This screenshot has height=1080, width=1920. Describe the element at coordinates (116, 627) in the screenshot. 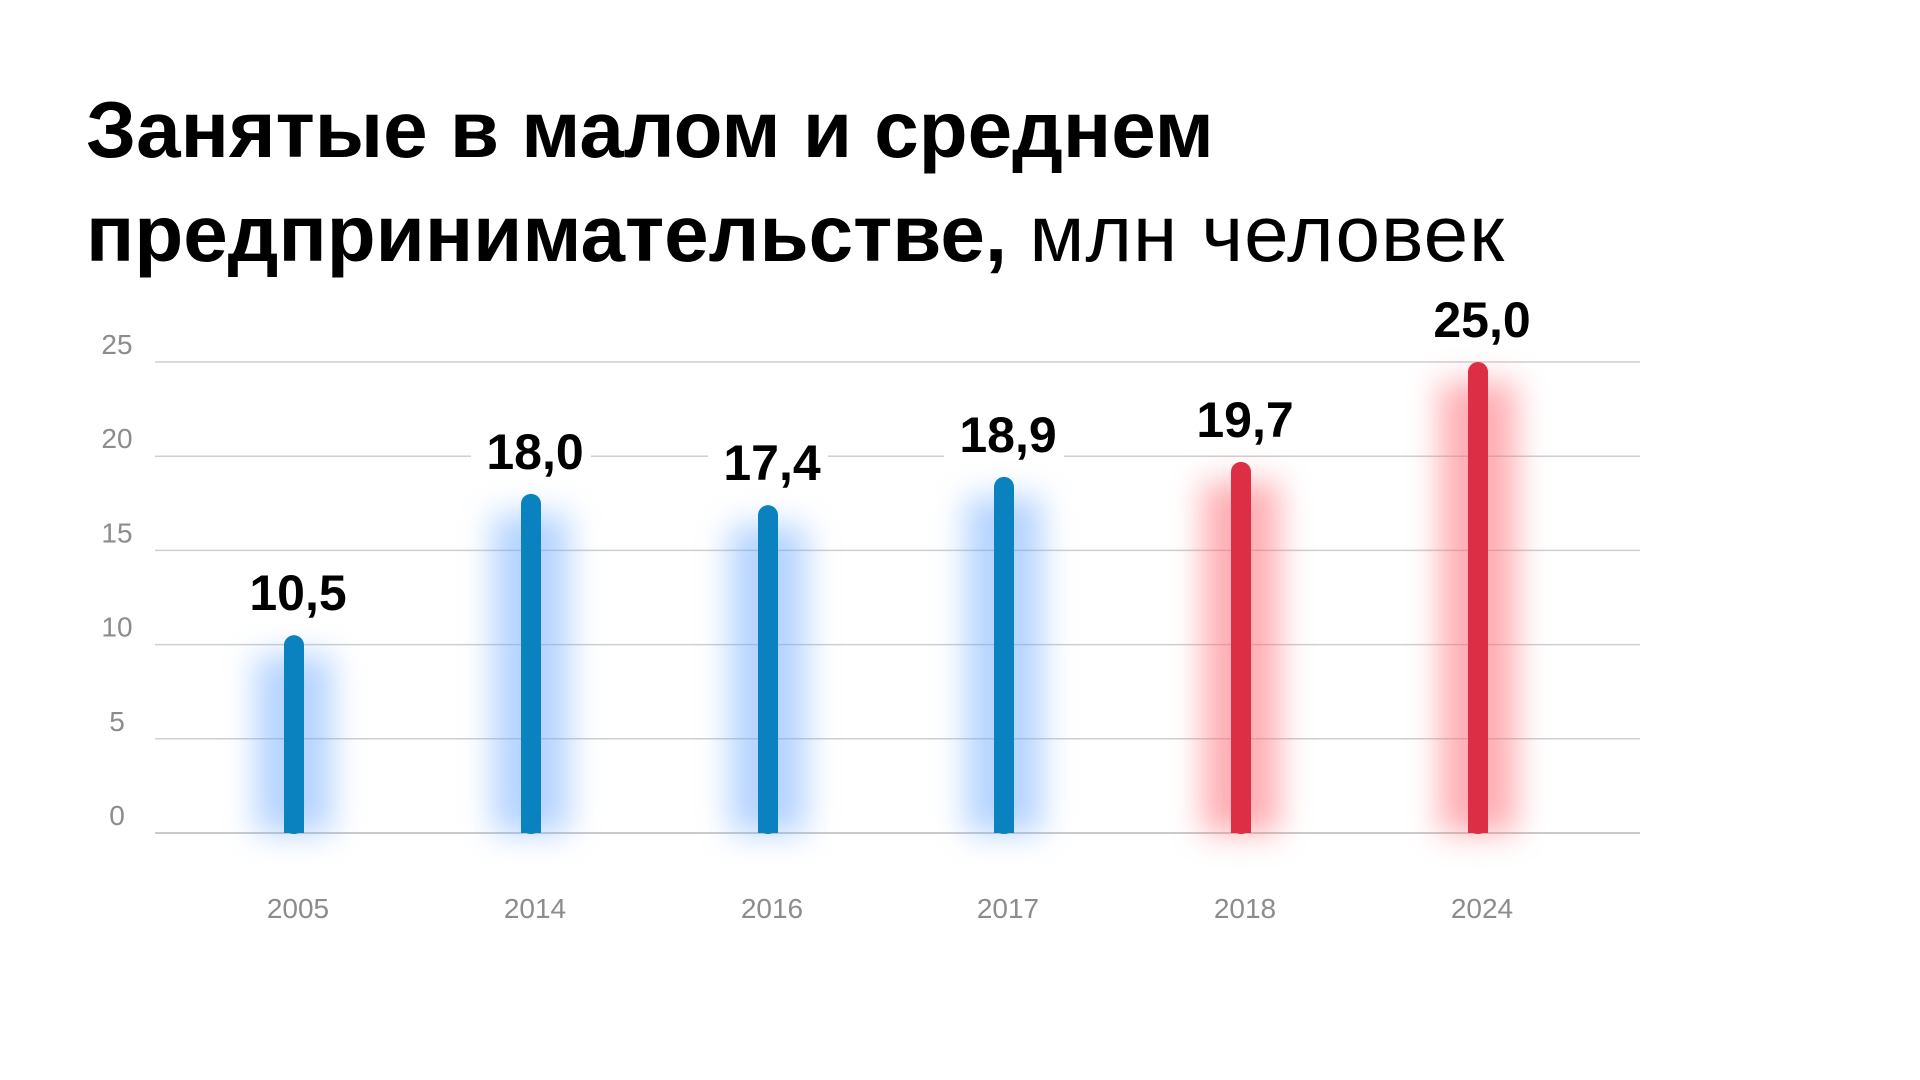

I see `y-tick-label: 10` at that location.